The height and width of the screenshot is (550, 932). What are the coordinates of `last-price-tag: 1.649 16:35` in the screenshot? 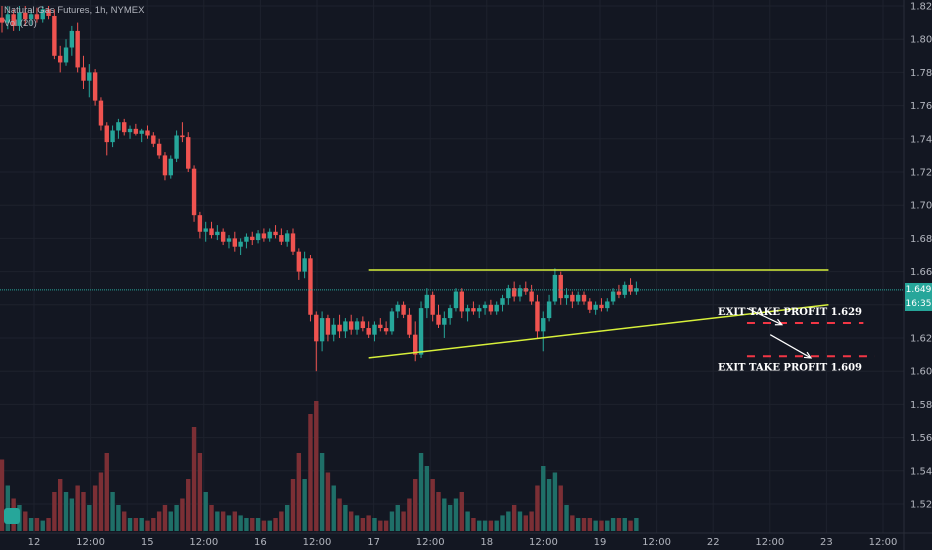 It's located at (918, 297).